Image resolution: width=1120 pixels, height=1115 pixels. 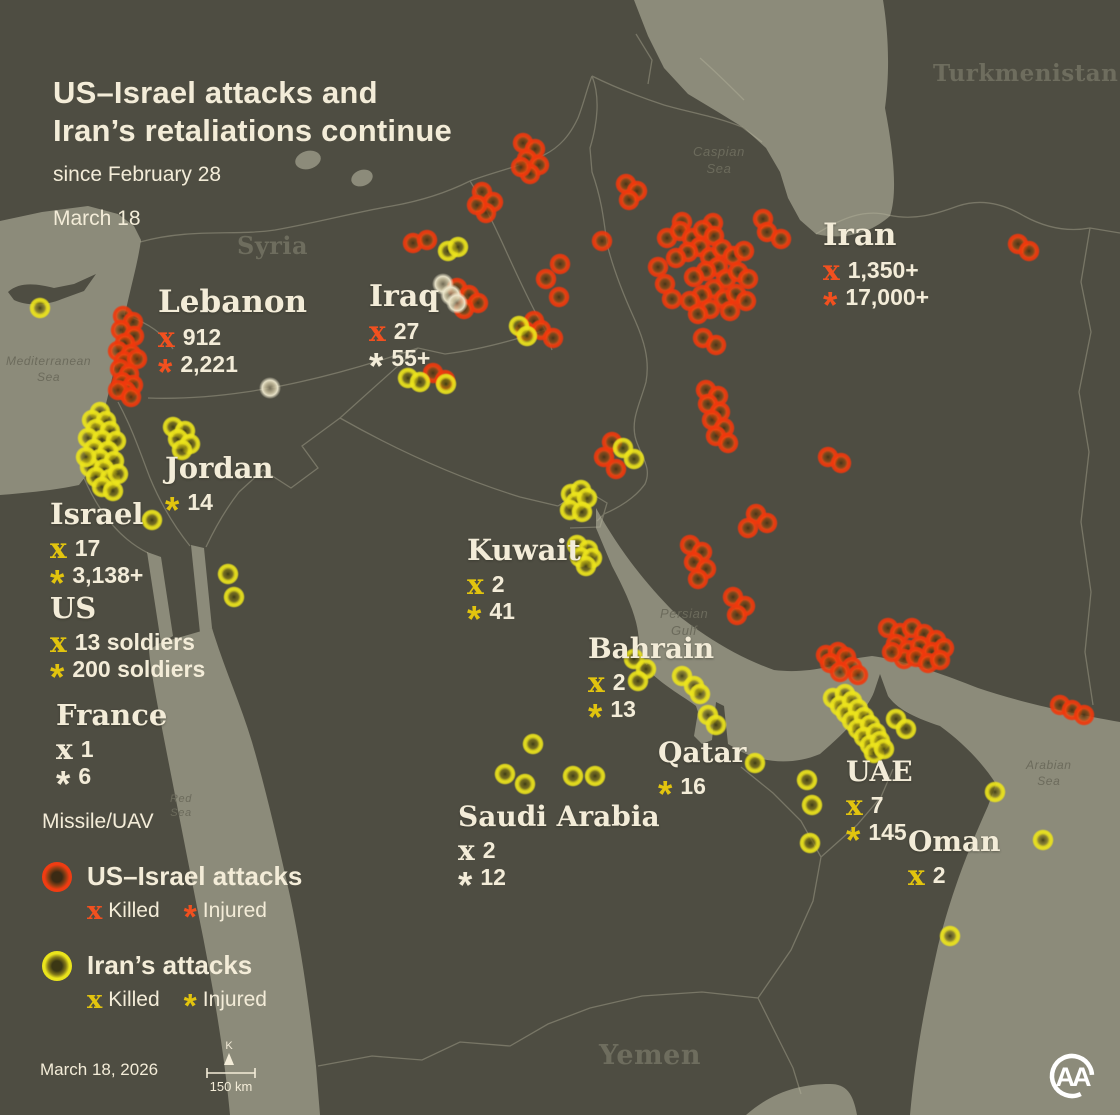 I want to click on sea-caspian, so click(x=764, y=118).